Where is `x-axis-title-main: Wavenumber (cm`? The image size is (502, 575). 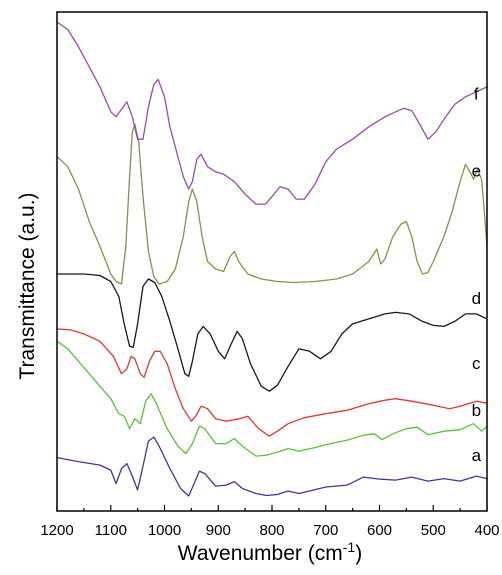 x-axis-title-main: Wavenumber (cm is located at coordinates (260, 553).